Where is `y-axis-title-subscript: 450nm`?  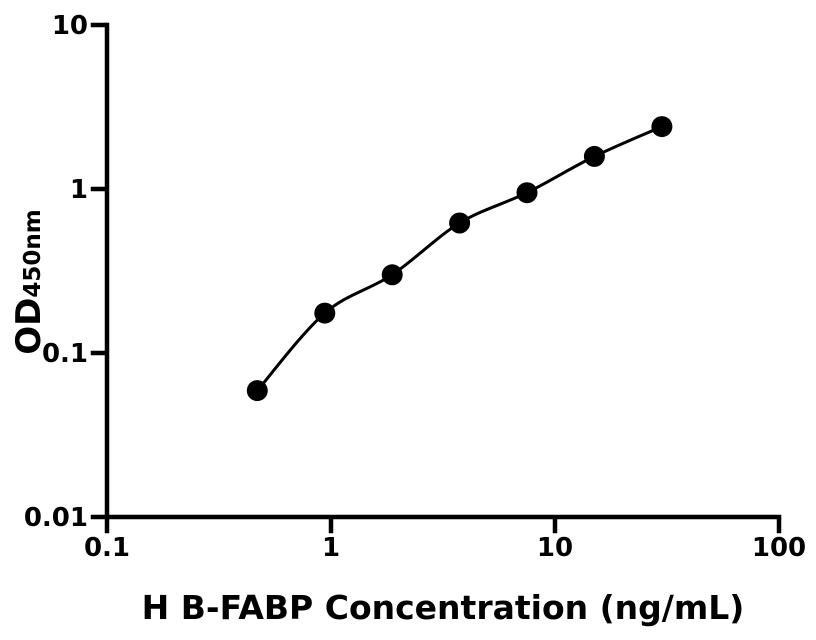 y-axis-title-subscript: 450nm is located at coordinates (33, 253).